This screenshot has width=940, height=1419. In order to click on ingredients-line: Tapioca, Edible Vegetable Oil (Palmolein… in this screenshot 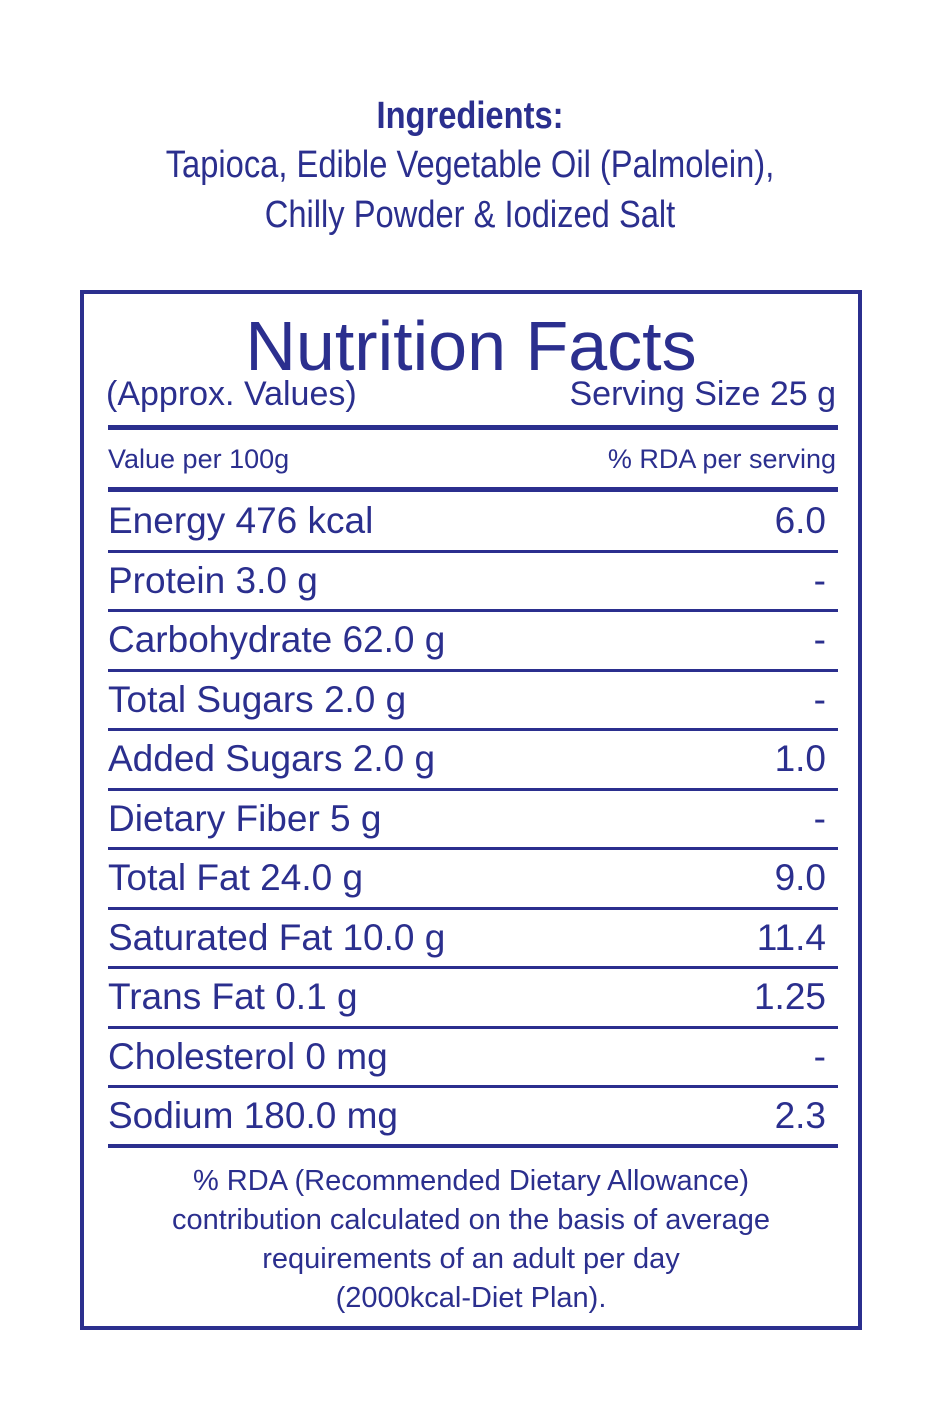, I will do `click(470, 165)`.